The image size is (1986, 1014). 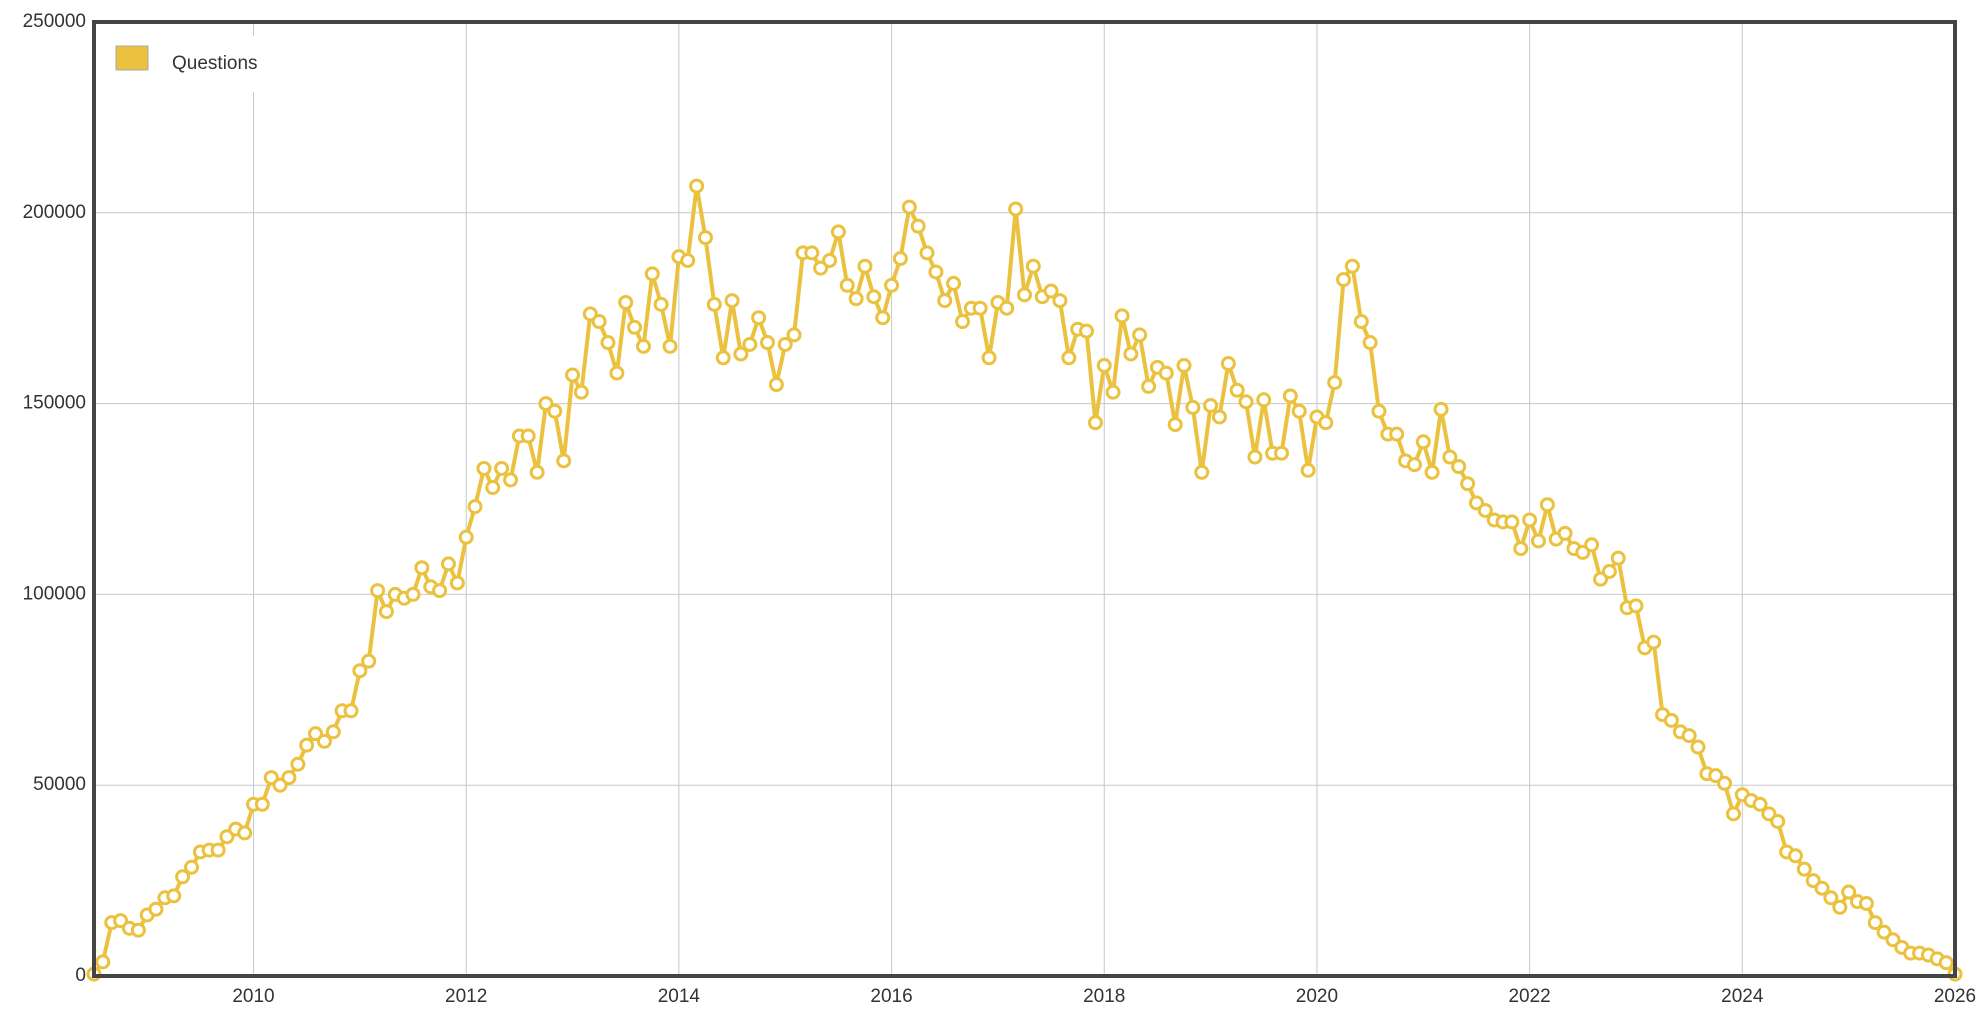 I want to click on x-tick-label: 2020, so click(x=1317, y=996).